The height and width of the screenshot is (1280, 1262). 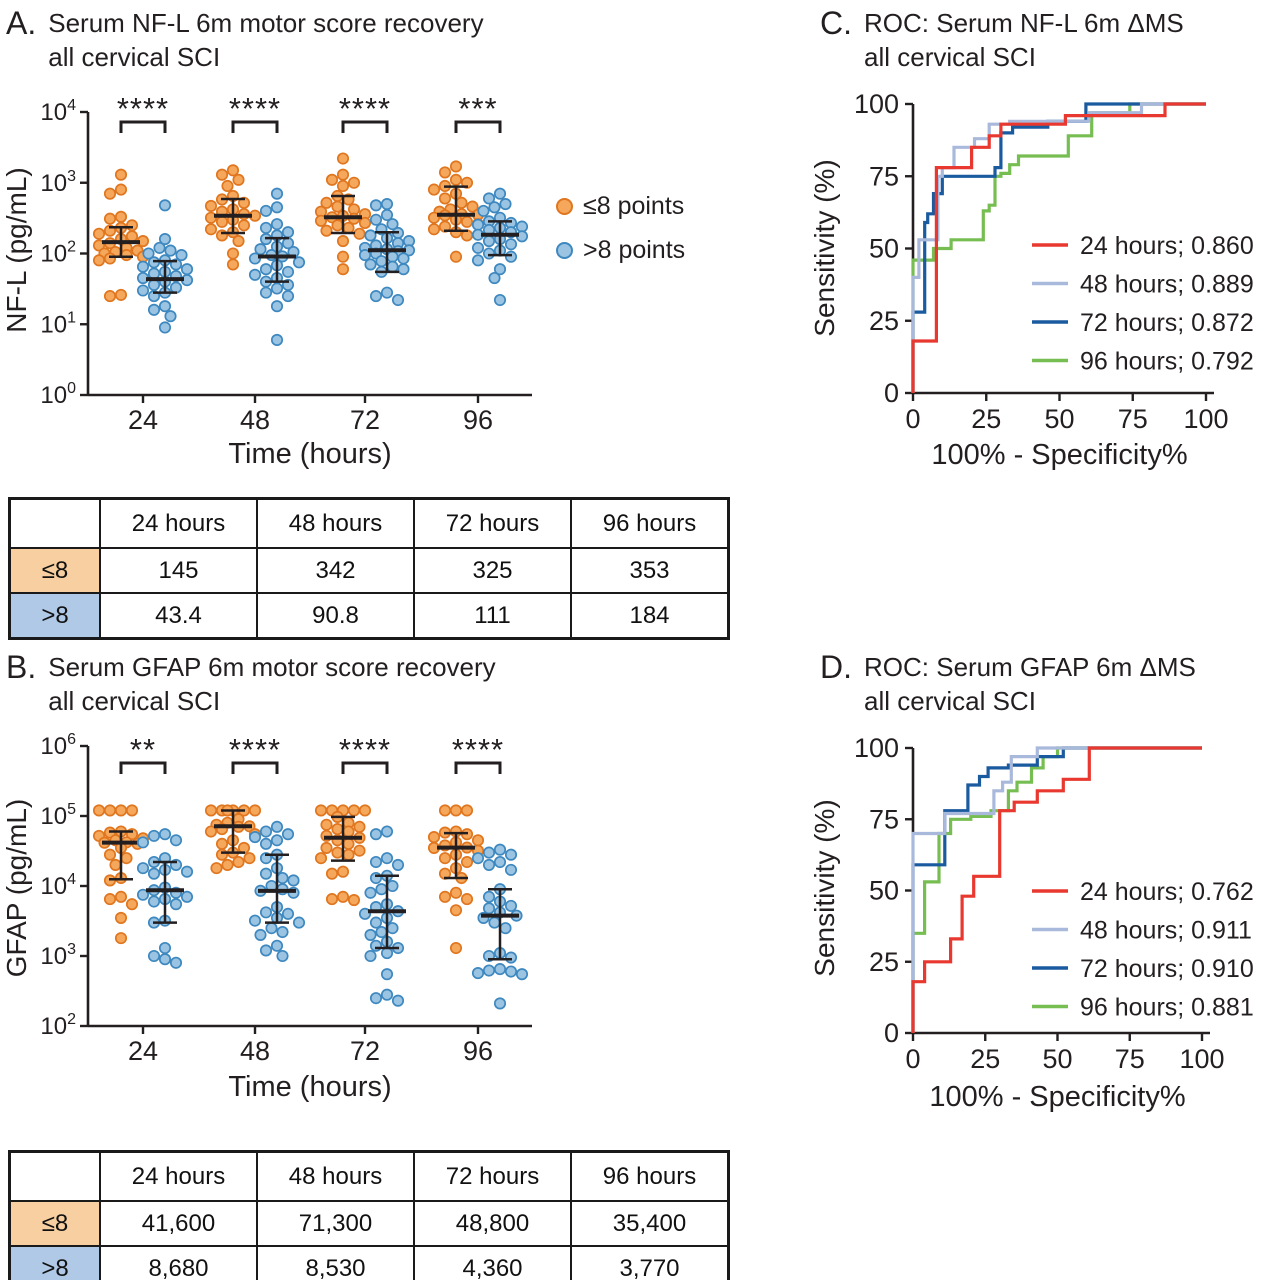 What do you see at coordinates (1167, 323) in the screenshot?
I see `legend-label: 72 hours; 0.872` at bounding box center [1167, 323].